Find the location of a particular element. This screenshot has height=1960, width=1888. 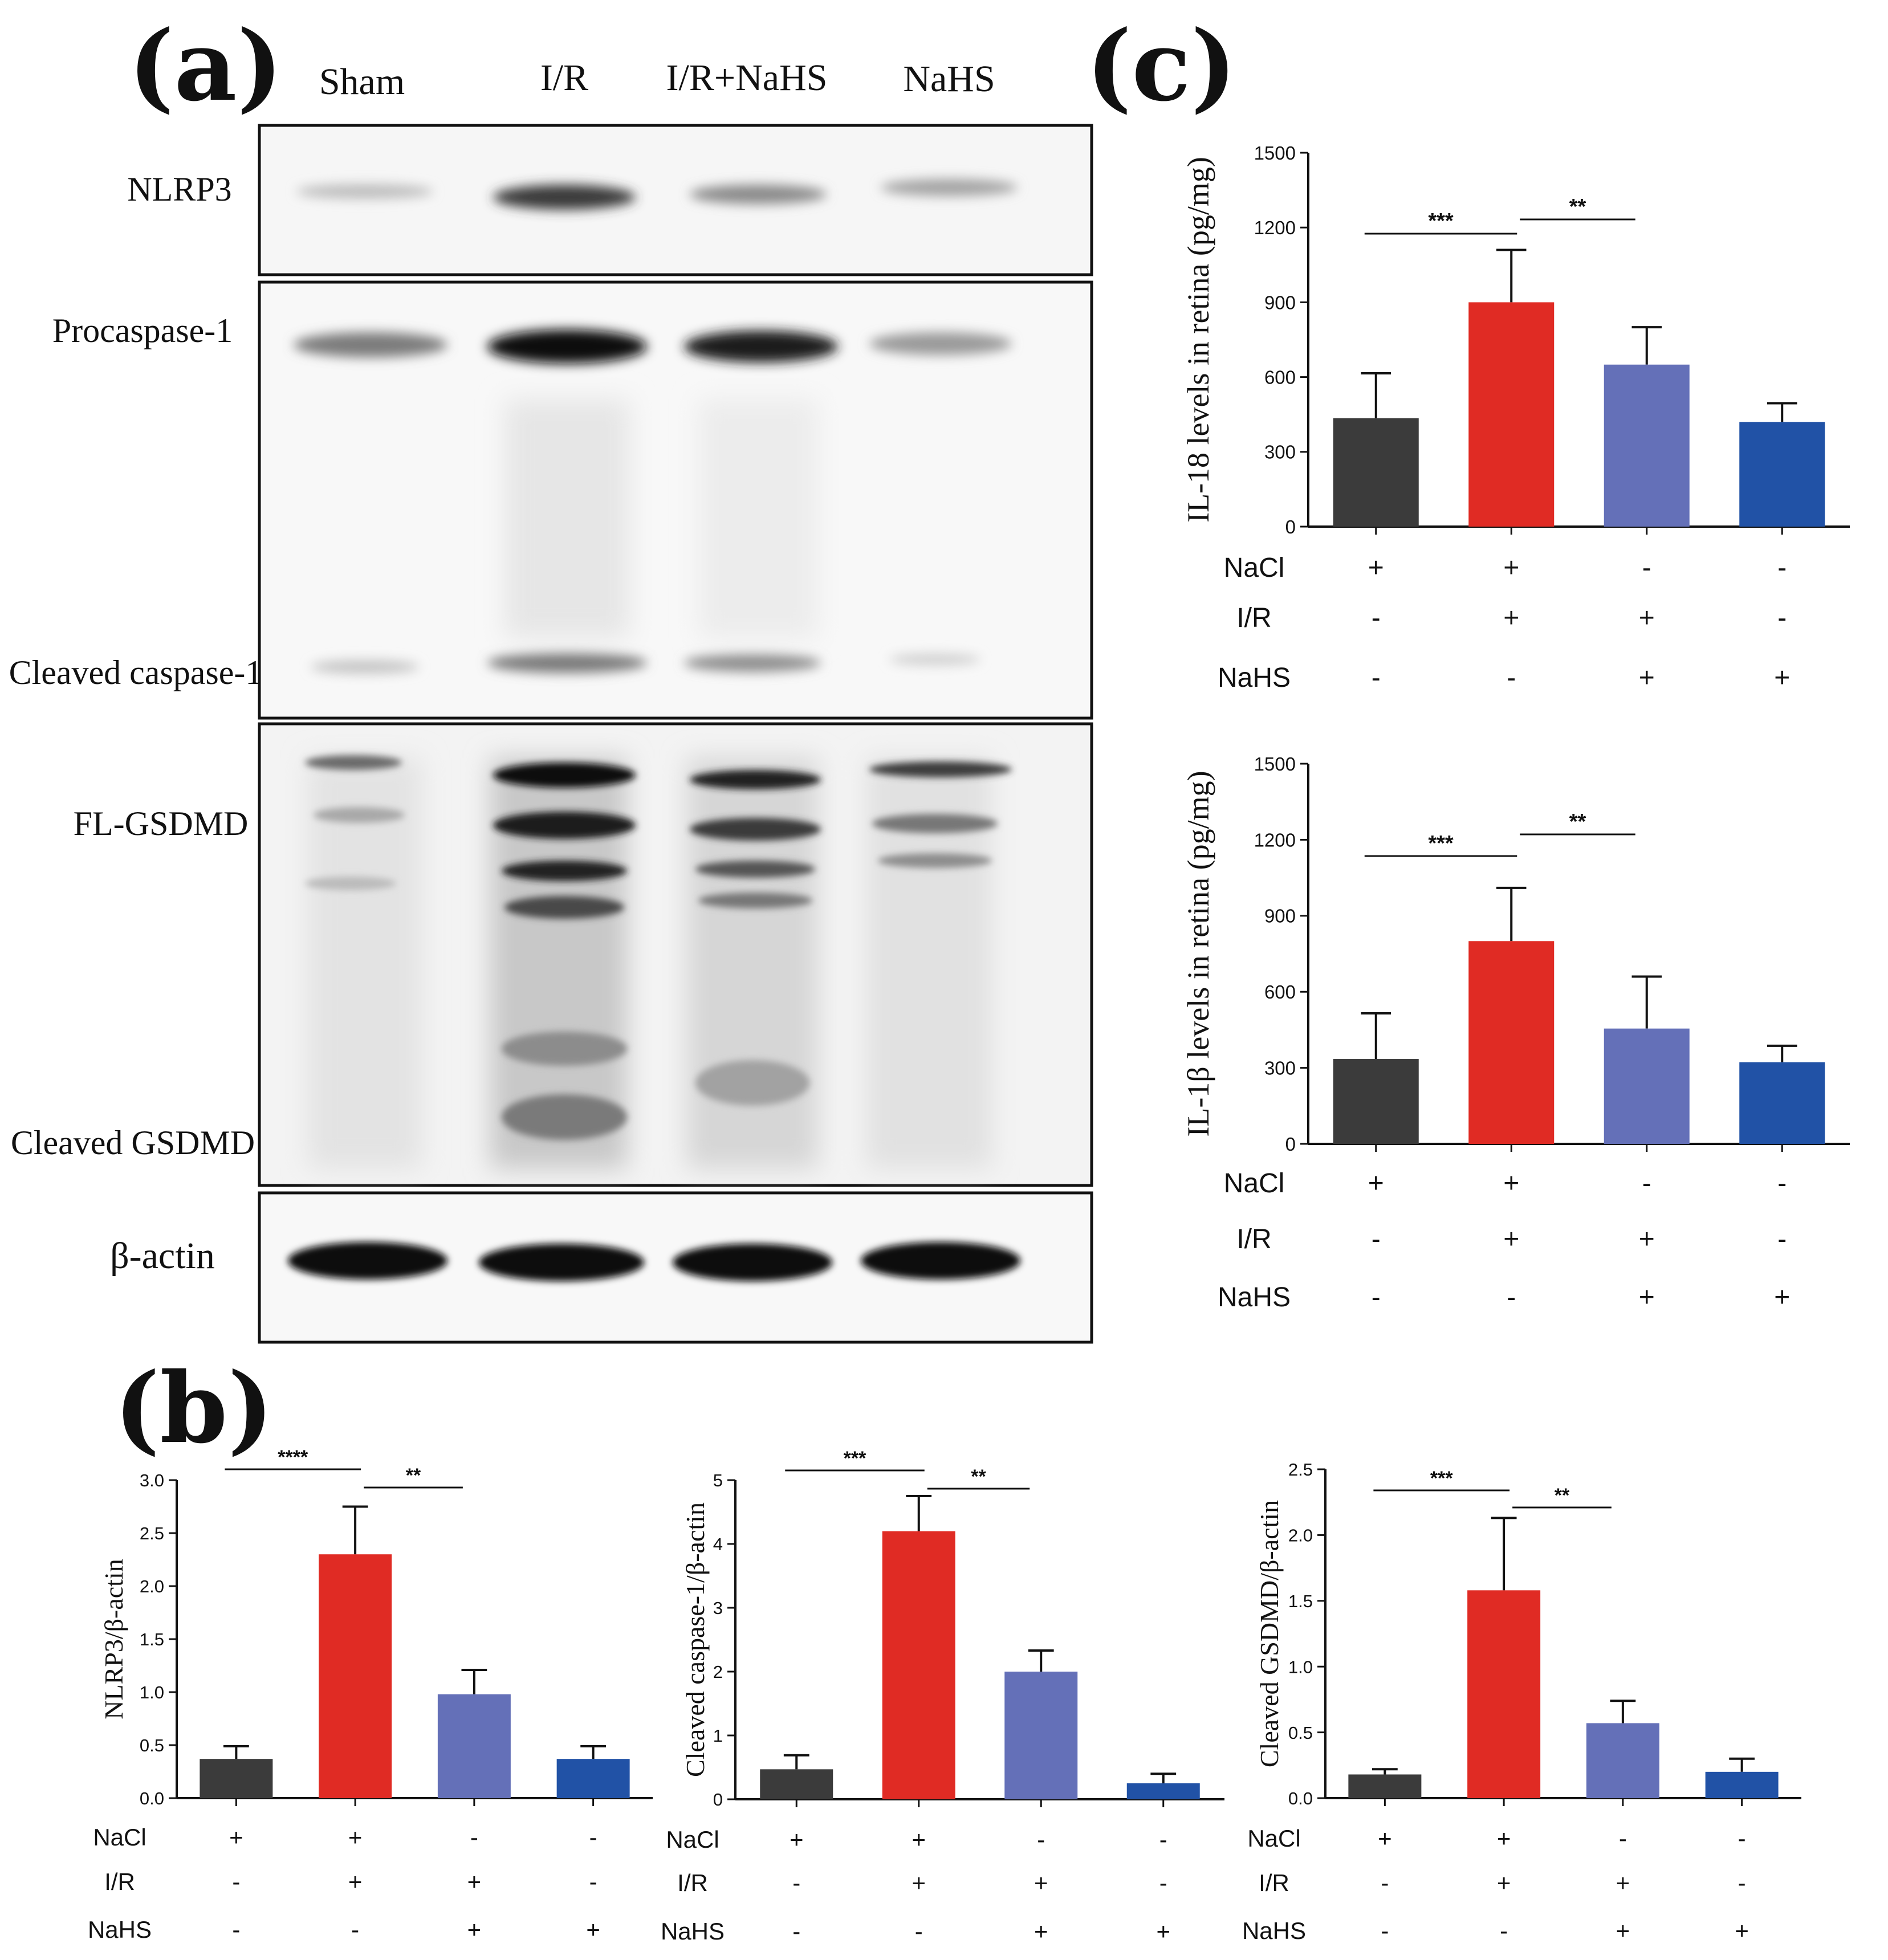

panel-label-c: (c) is located at coordinates (1161, 66).